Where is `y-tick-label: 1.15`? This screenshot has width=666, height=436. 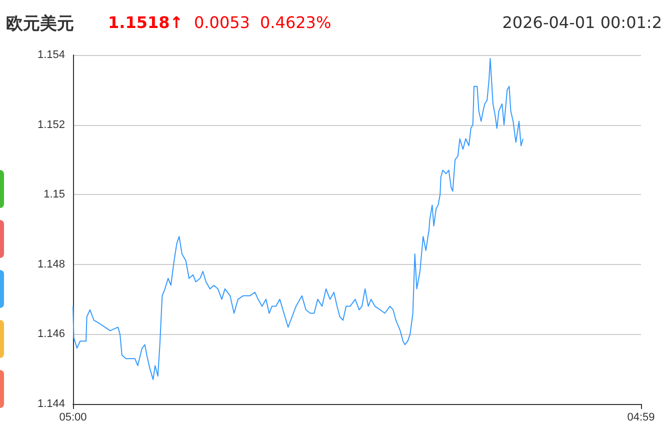 y-tick-label: 1.15 is located at coordinates (54, 194).